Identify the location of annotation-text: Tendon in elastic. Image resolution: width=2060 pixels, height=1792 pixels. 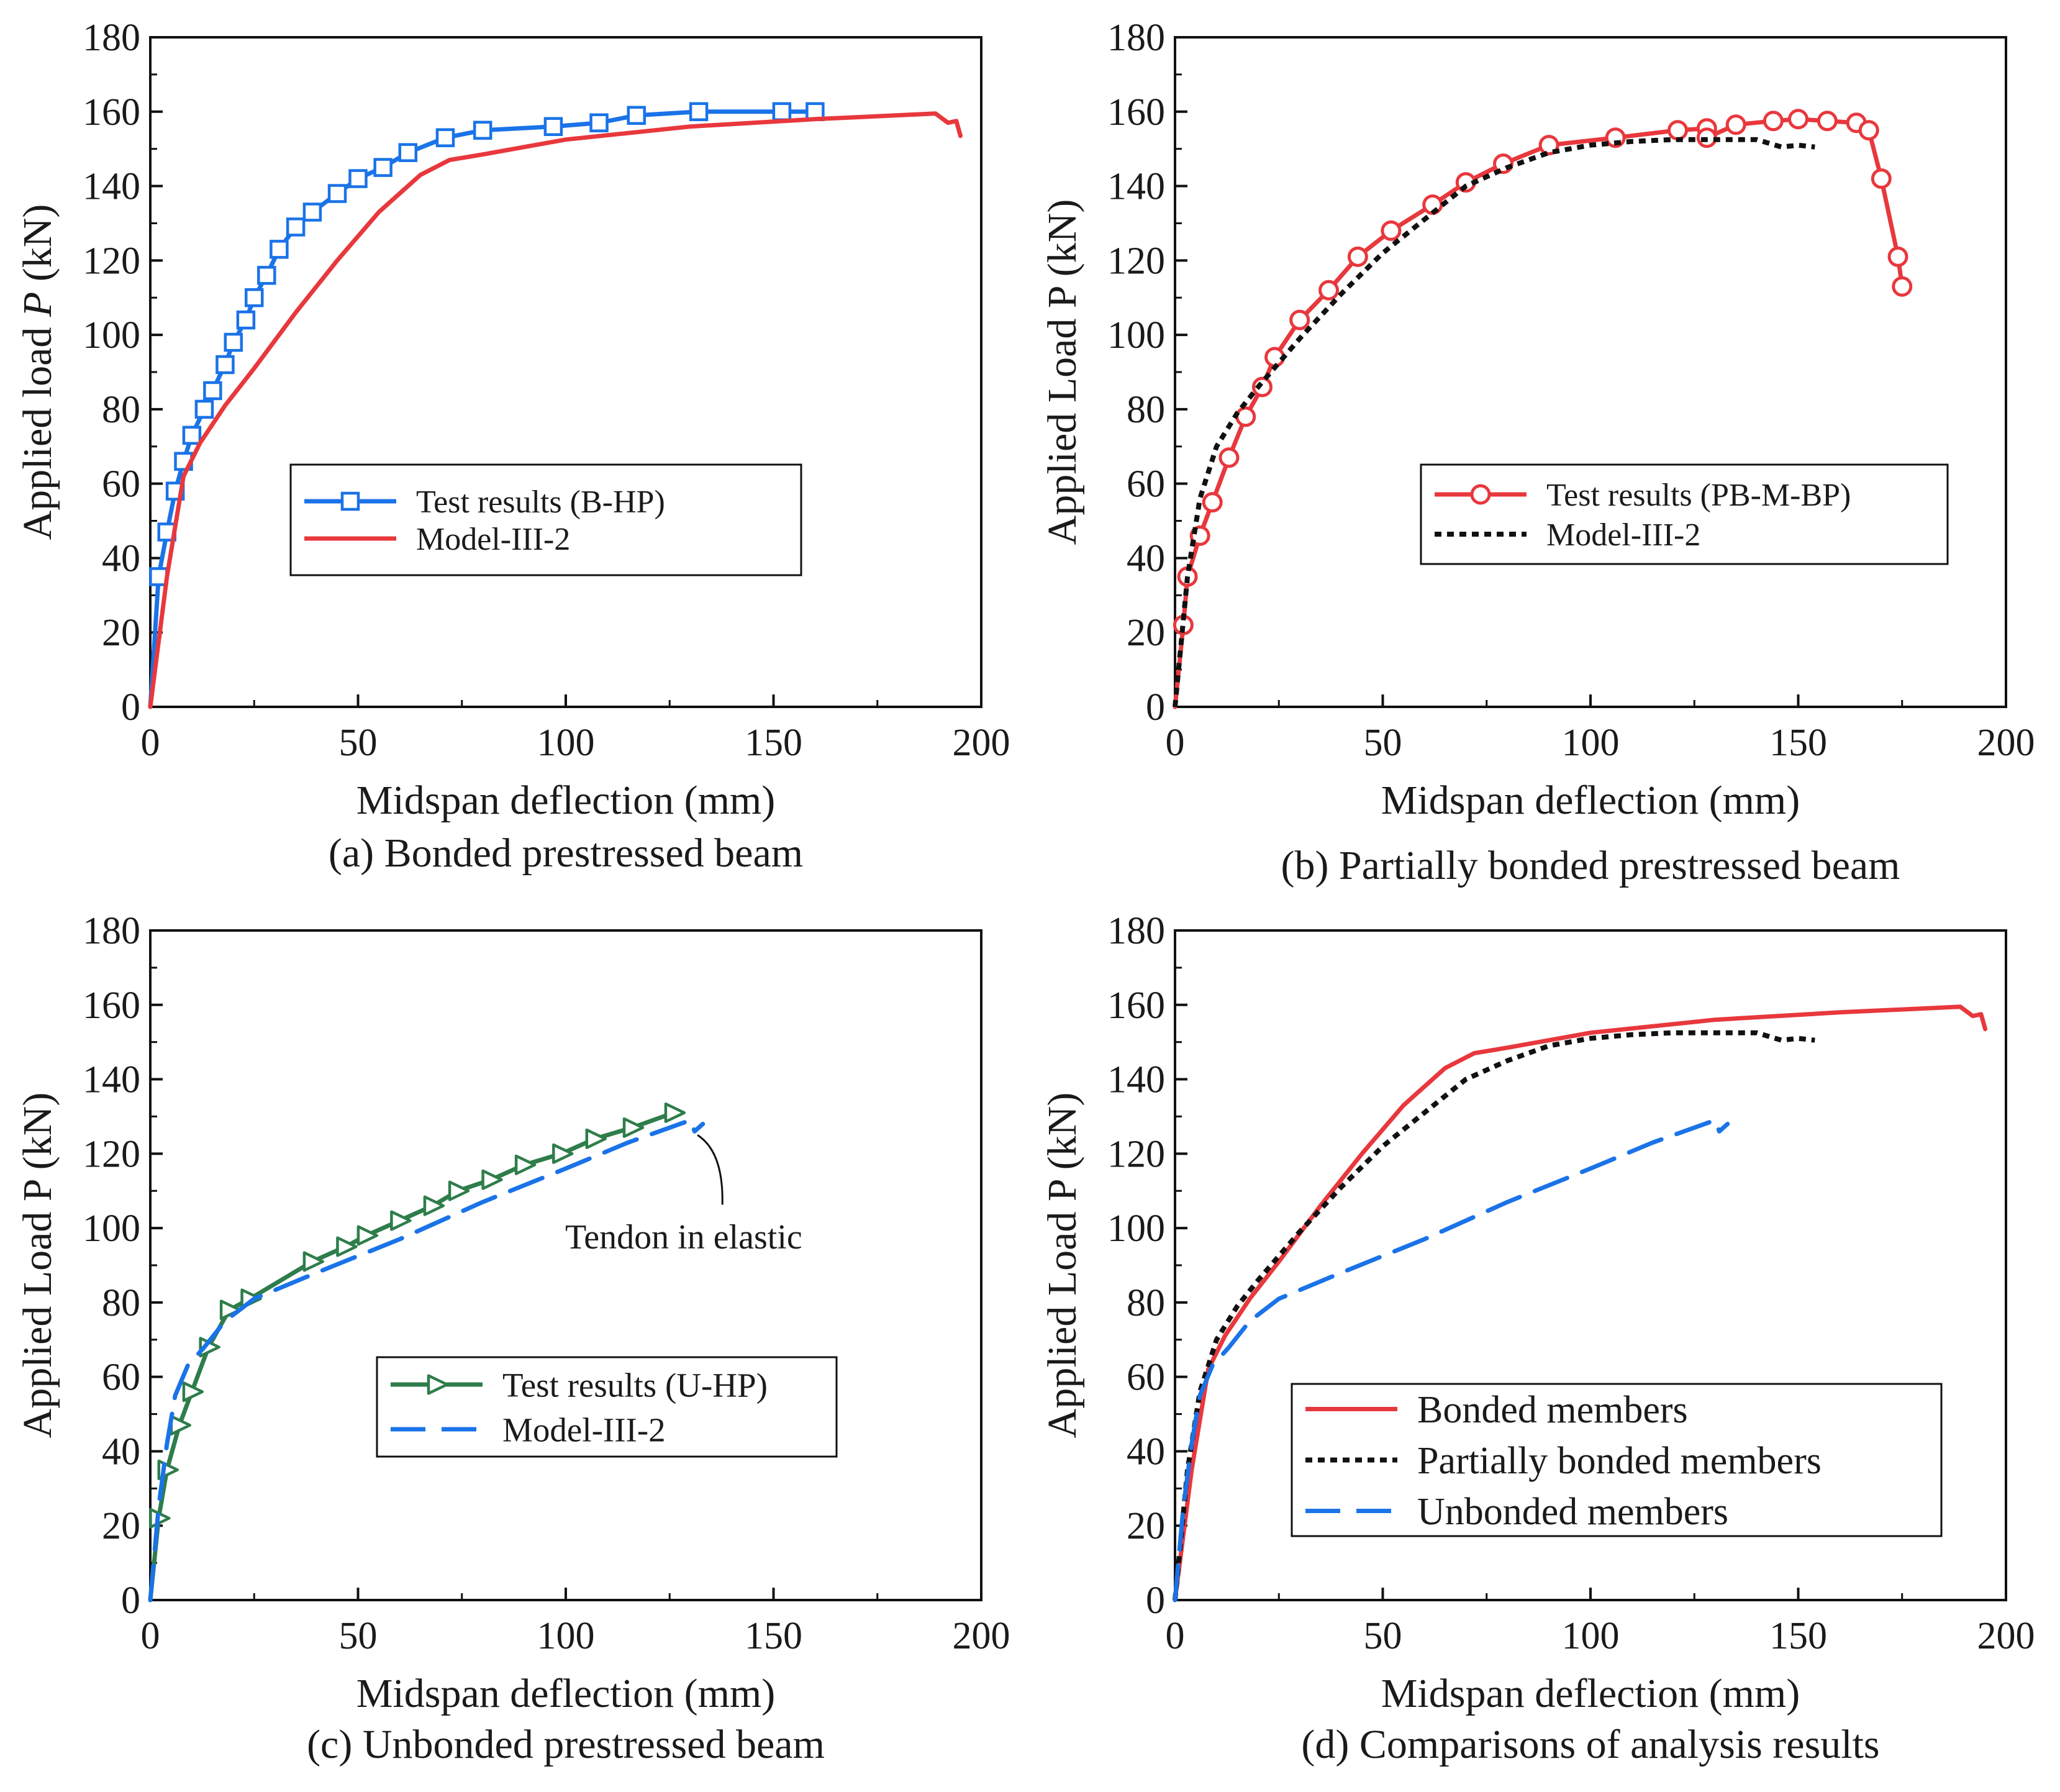
(683, 1237).